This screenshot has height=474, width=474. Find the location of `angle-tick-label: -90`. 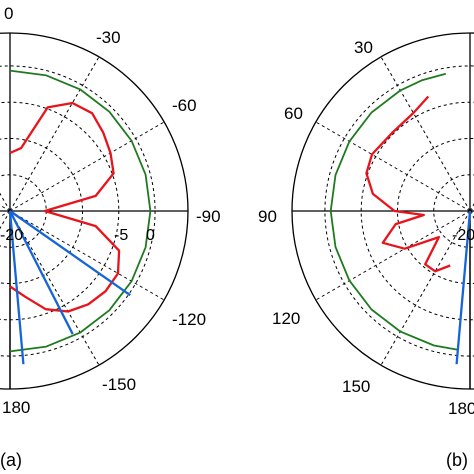

angle-tick-label: -90 is located at coordinates (208, 216).